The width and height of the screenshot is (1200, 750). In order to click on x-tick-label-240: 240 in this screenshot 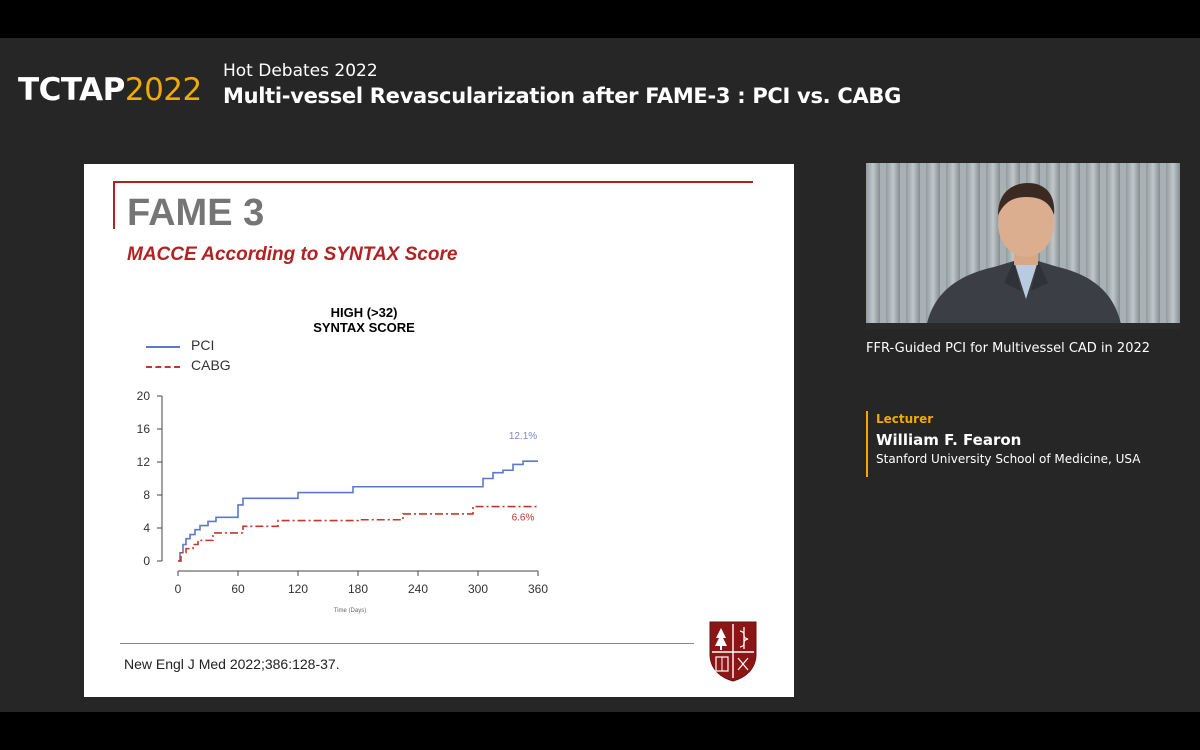, I will do `click(418, 589)`.